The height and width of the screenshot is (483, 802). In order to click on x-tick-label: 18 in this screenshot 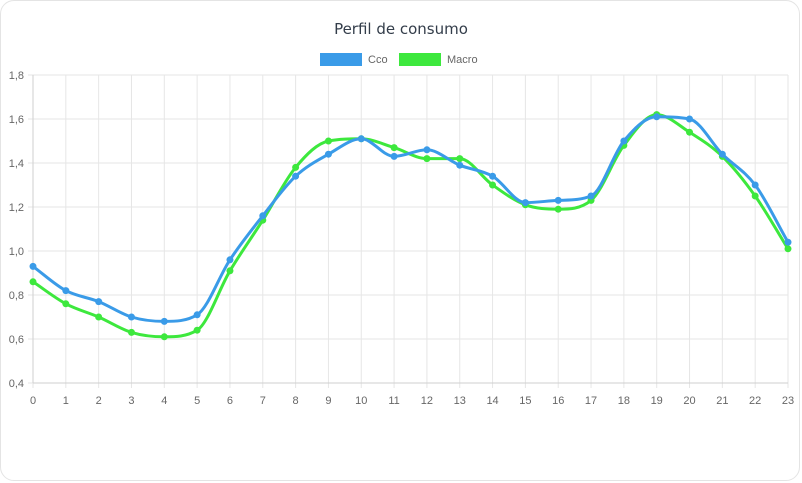, I will do `click(624, 401)`.